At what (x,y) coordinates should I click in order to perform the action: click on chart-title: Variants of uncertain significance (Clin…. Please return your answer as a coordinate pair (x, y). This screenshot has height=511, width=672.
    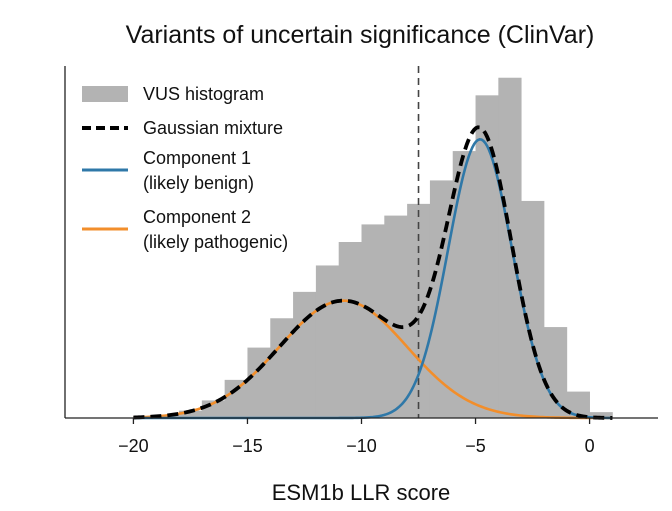
    Looking at the image, I should click on (360, 35).